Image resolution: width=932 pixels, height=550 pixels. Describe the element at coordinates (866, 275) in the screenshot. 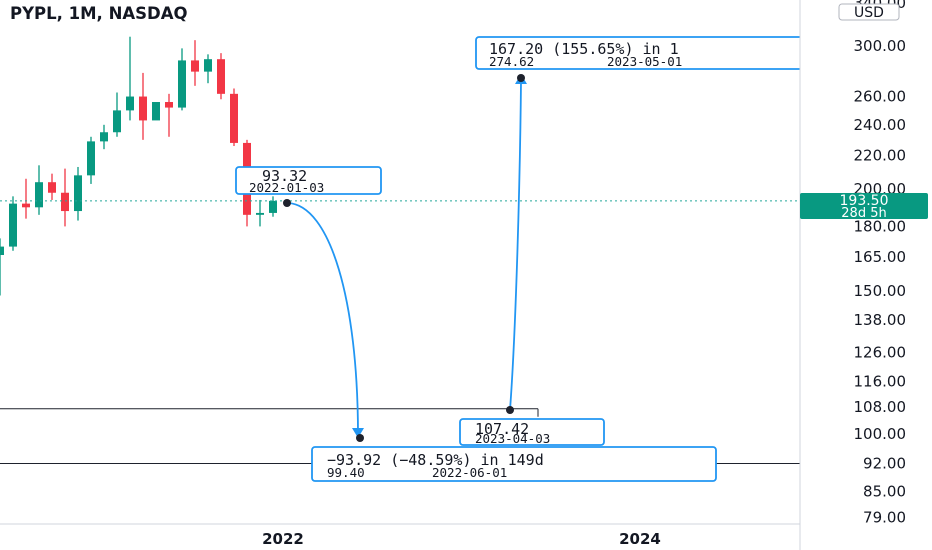

I see `price-axis-panel` at that location.